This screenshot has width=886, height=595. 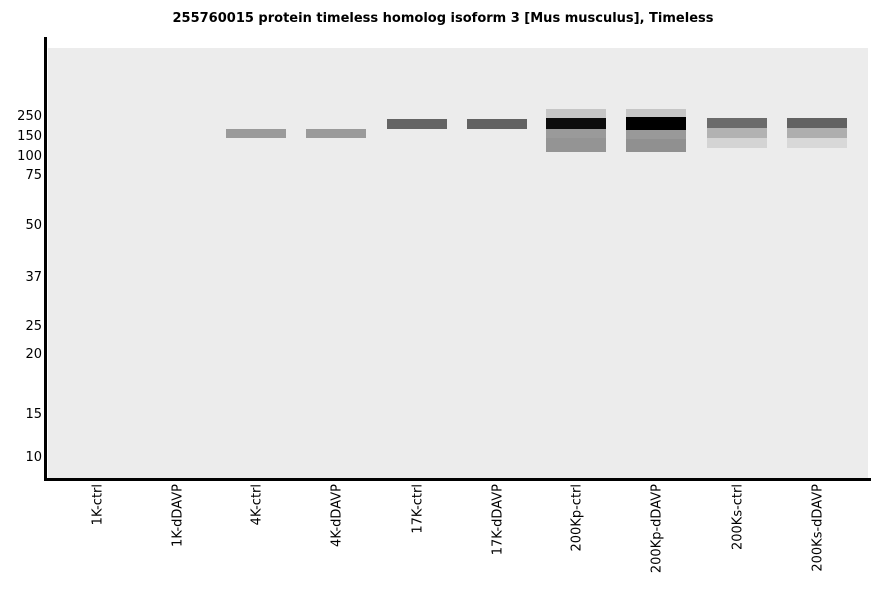 I want to click on y-tick-label: 10, so click(x=33, y=457).